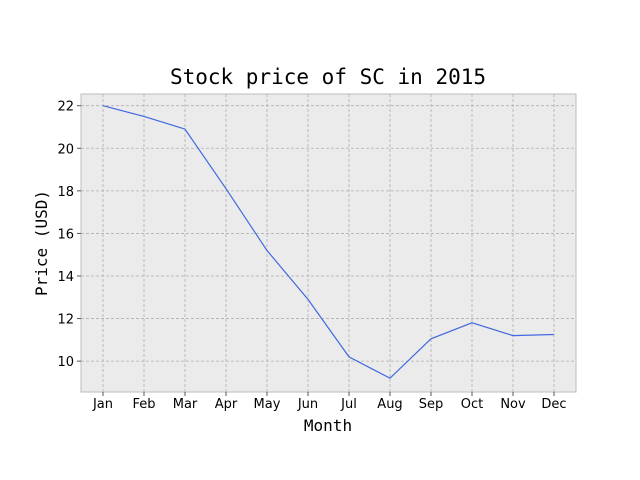  Describe the element at coordinates (143, 404) in the screenshot. I see `x-tick-label: Feb` at that location.